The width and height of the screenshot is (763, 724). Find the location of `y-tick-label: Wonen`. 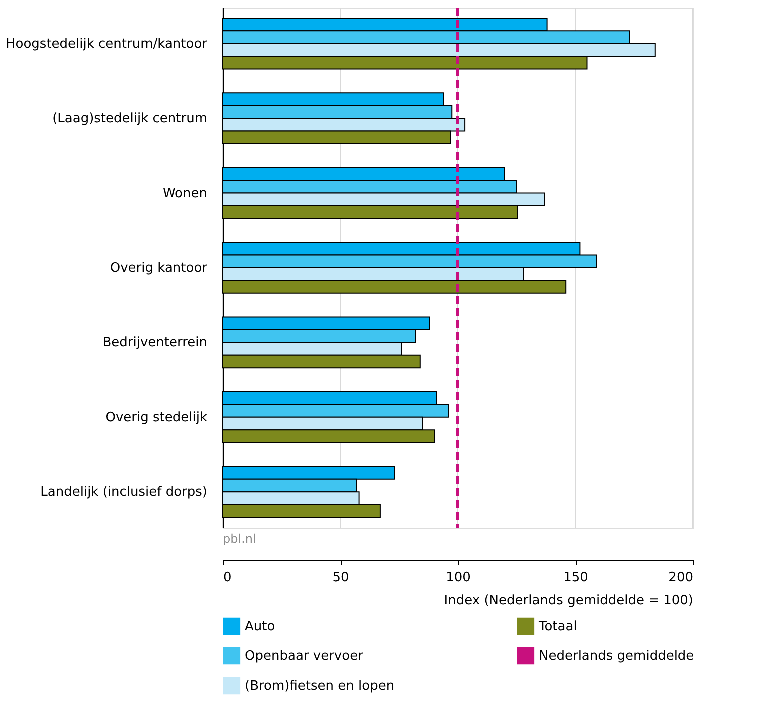

y-tick-label: Wonen is located at coordinates (185, 194).